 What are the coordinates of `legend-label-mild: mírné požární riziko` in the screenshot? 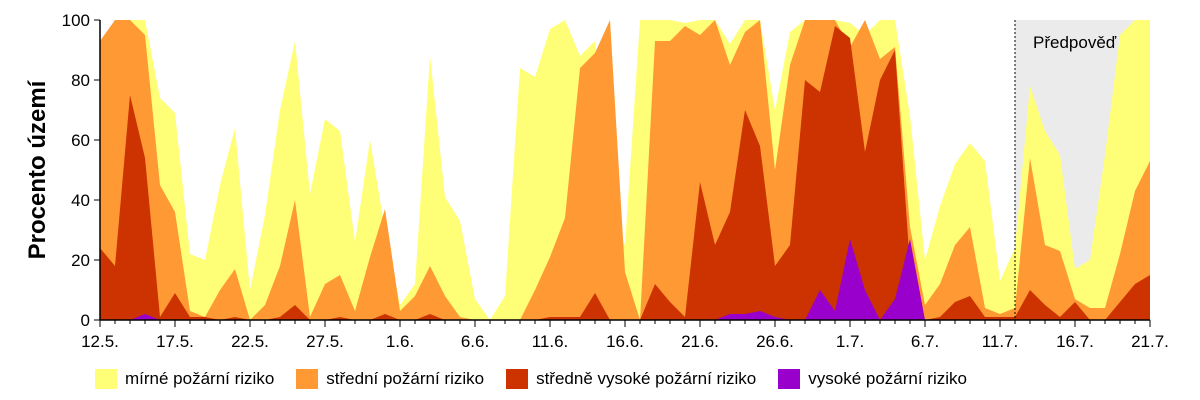 It's located at (200, 378).